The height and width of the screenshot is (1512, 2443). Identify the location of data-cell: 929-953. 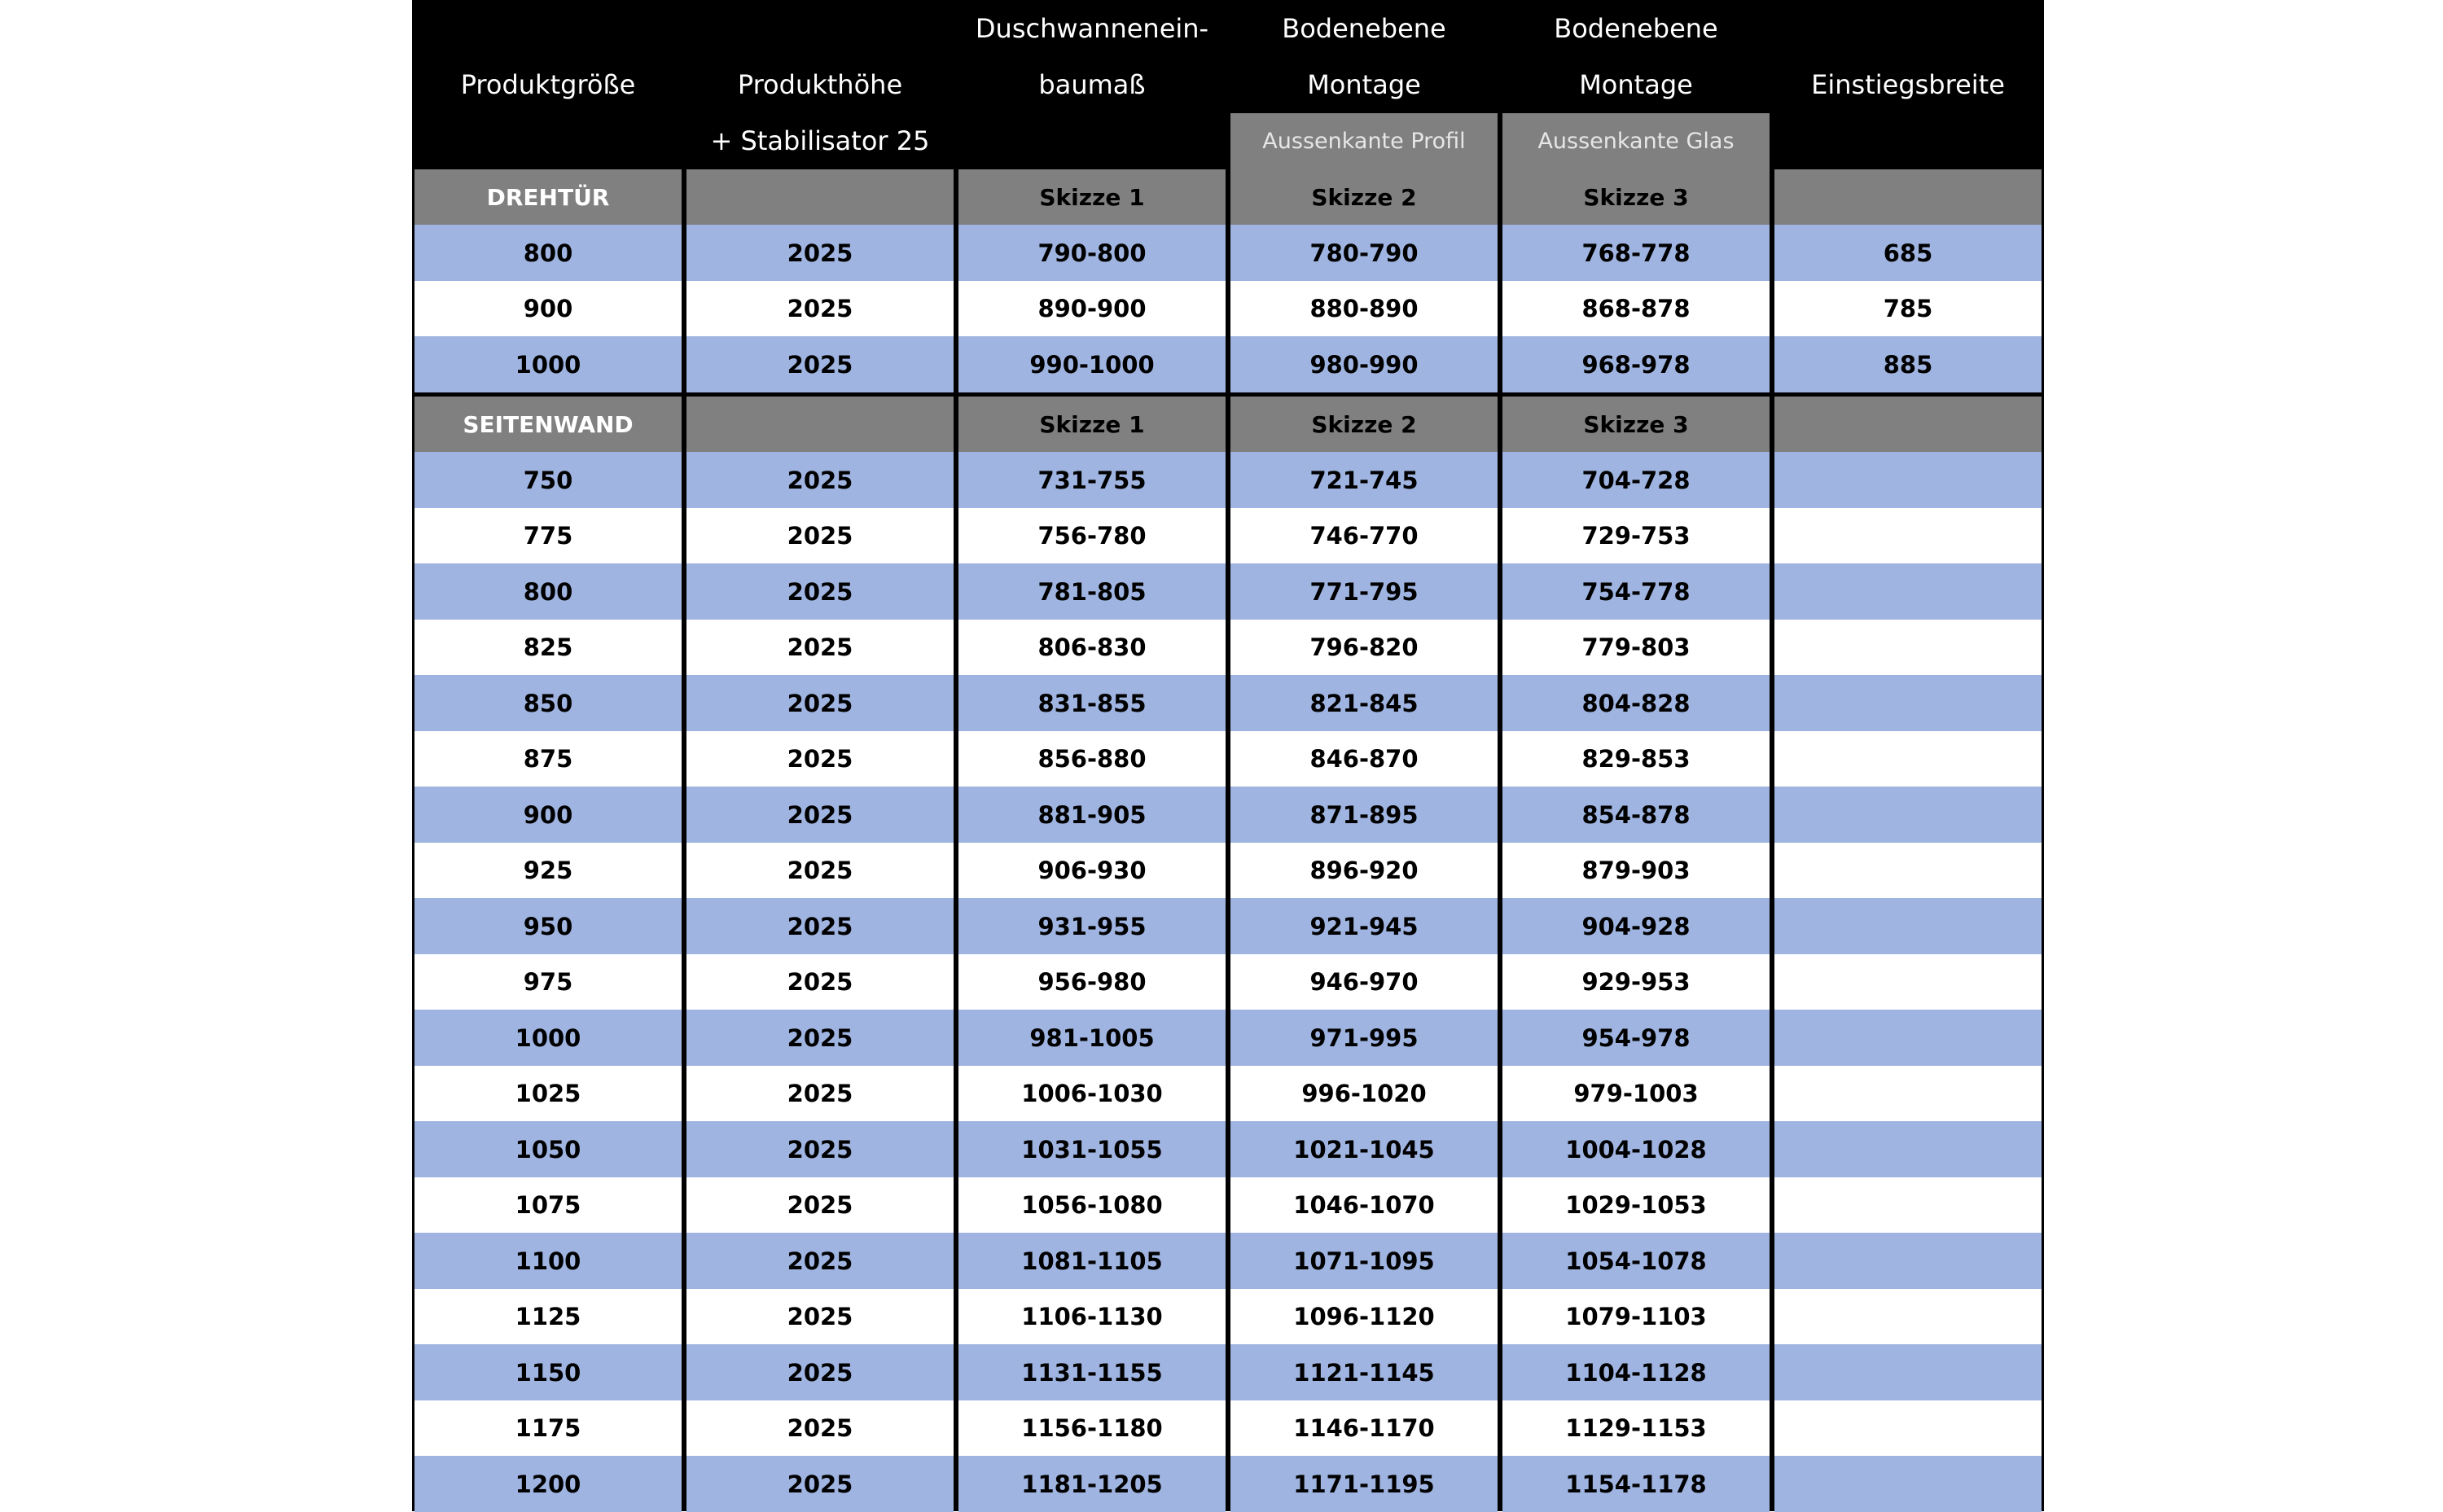
(1636, 981).